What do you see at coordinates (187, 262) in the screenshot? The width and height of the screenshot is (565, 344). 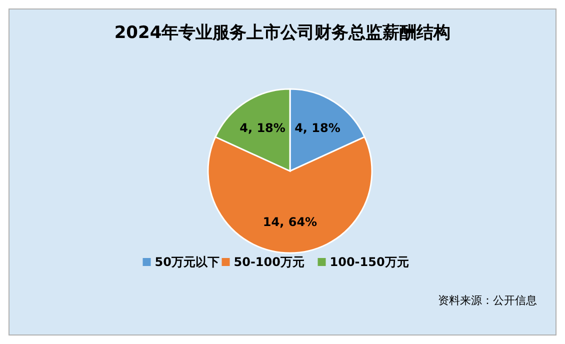 I see `legend-label: 50万元以下` at bounding box center [187, 262].